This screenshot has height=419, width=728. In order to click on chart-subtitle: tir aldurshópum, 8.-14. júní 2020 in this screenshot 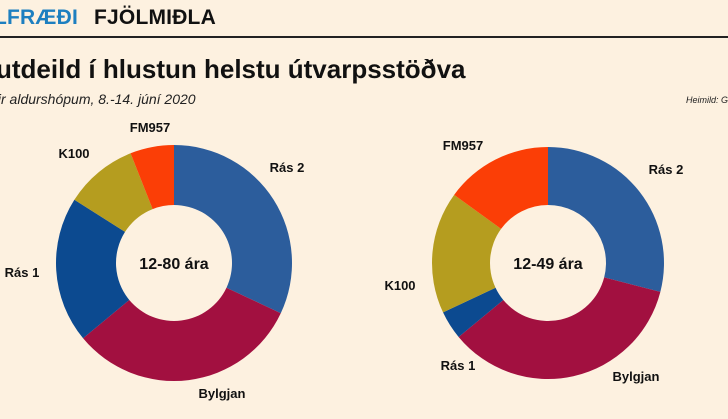, I will do `click(98, 99)`.